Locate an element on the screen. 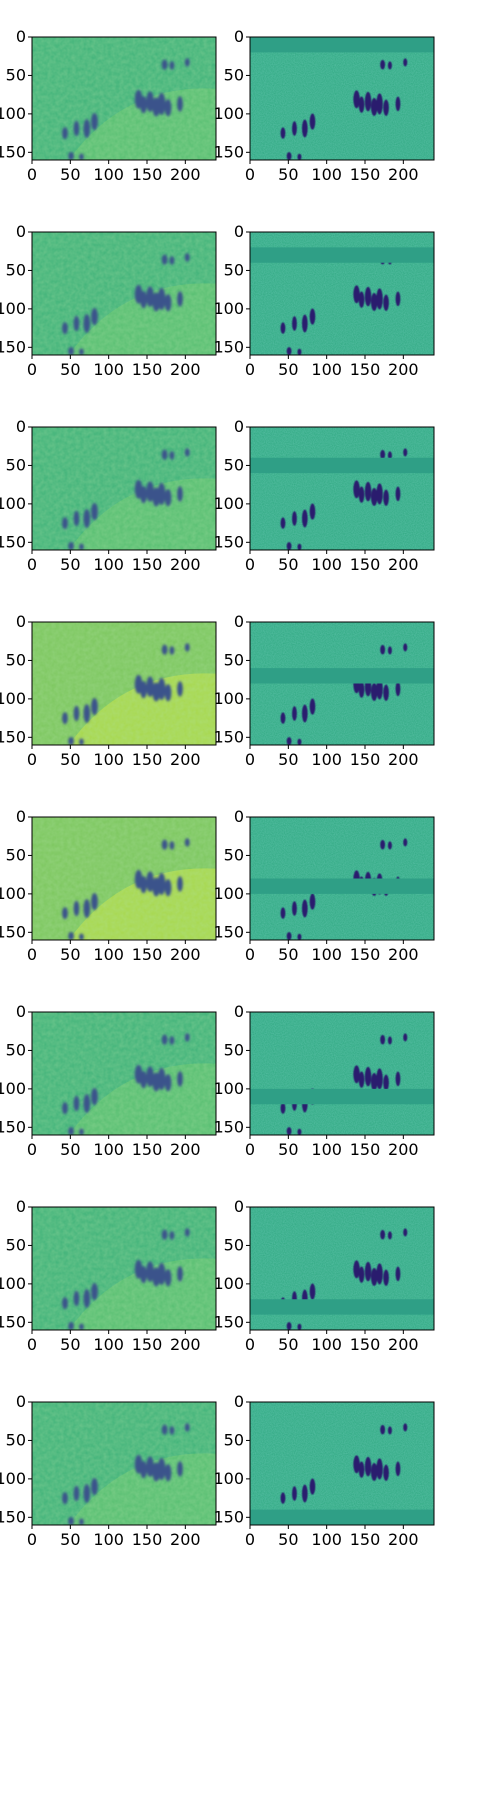 The image size is (500, 1800). y-tick-label: 50 is located at coordinates (16, 464).